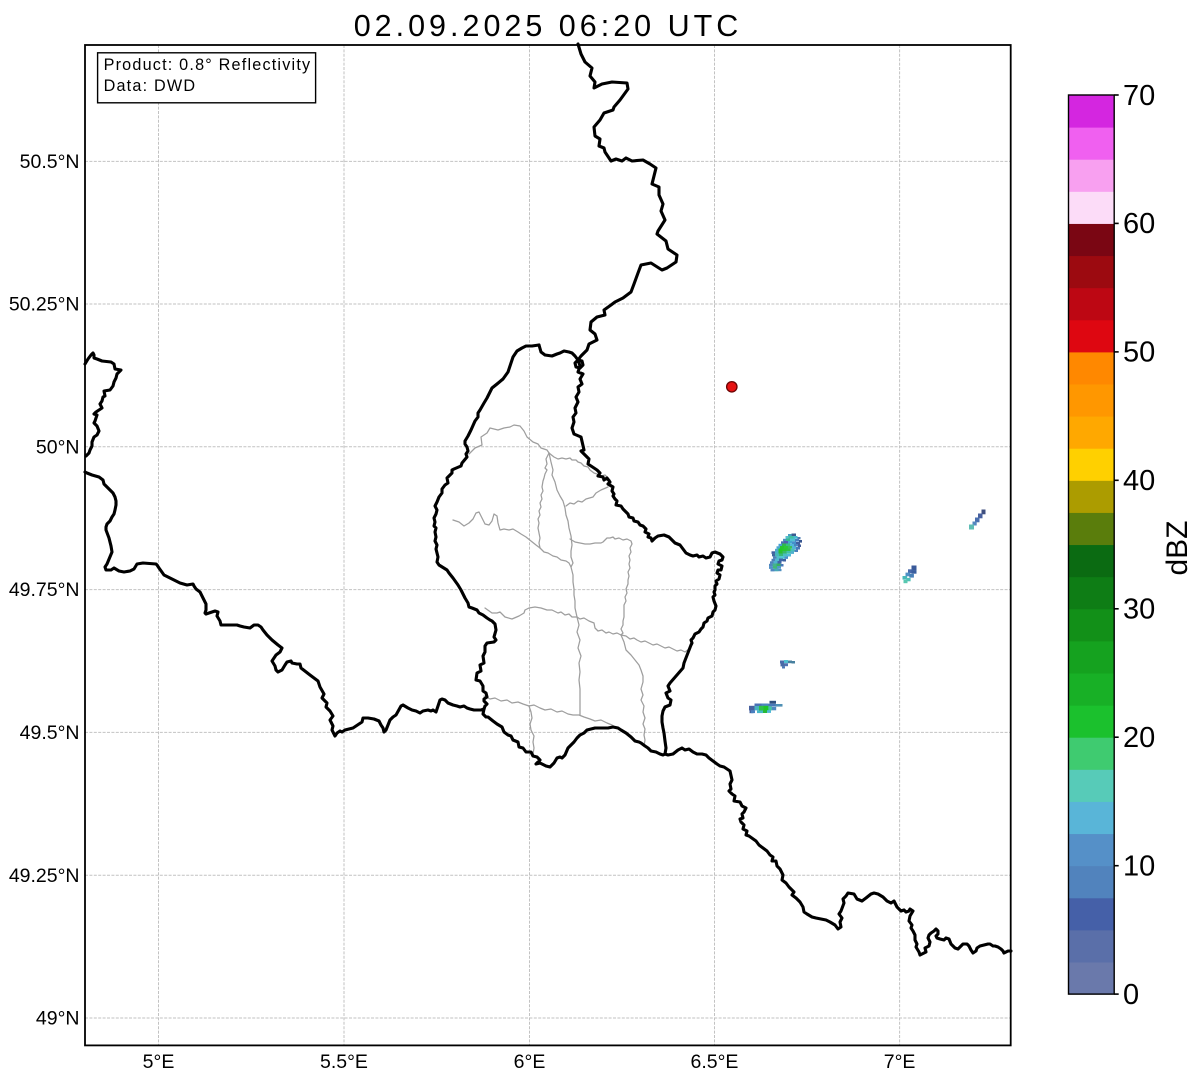 The width and height of the screenshot is (1202, 1086). I want to click on svg-text: 50.5°N, so click(50, 162).